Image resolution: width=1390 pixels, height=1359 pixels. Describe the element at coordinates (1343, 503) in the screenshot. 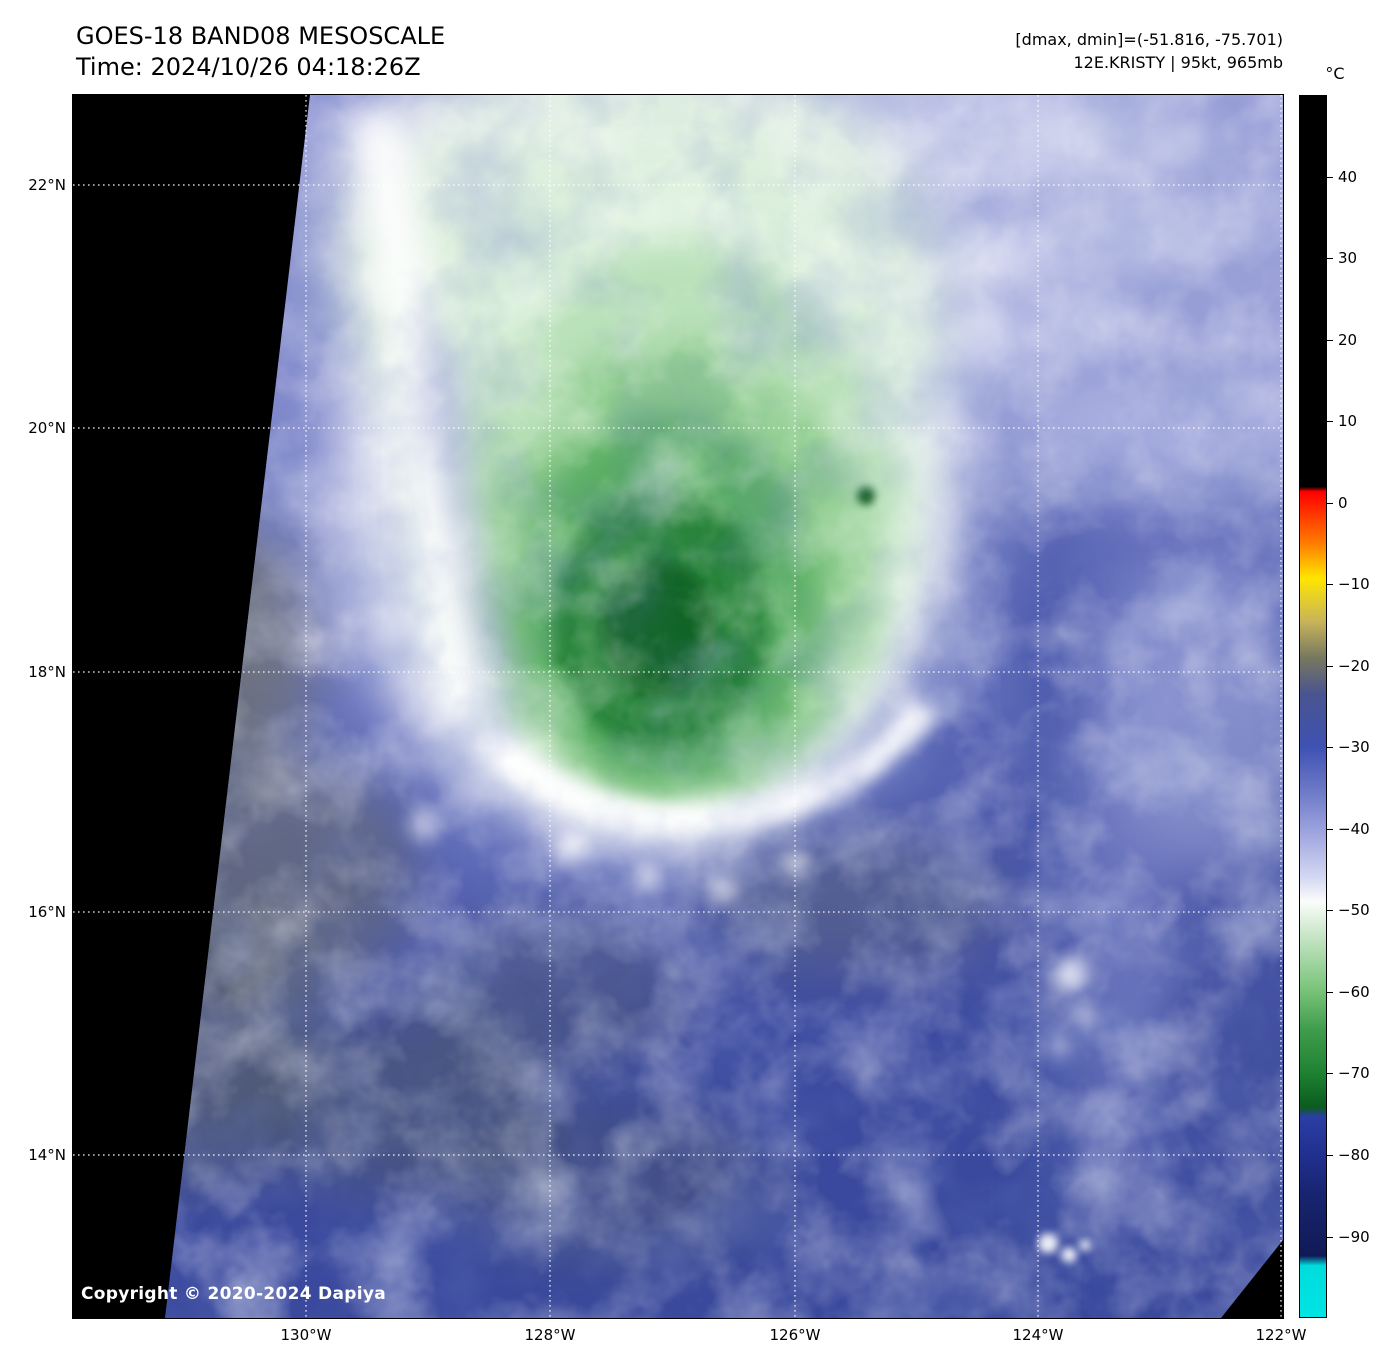

I see `colorbar-tick-label: 0` at that location.